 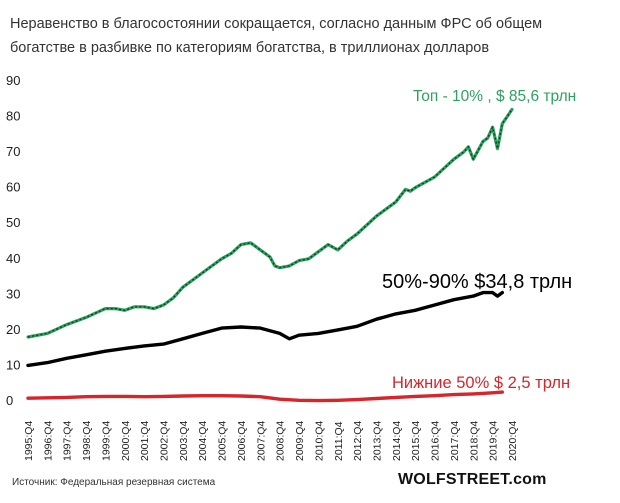 I want to click on source-note: Источник: Федеральная резервная система, so click(x=114, y=482).